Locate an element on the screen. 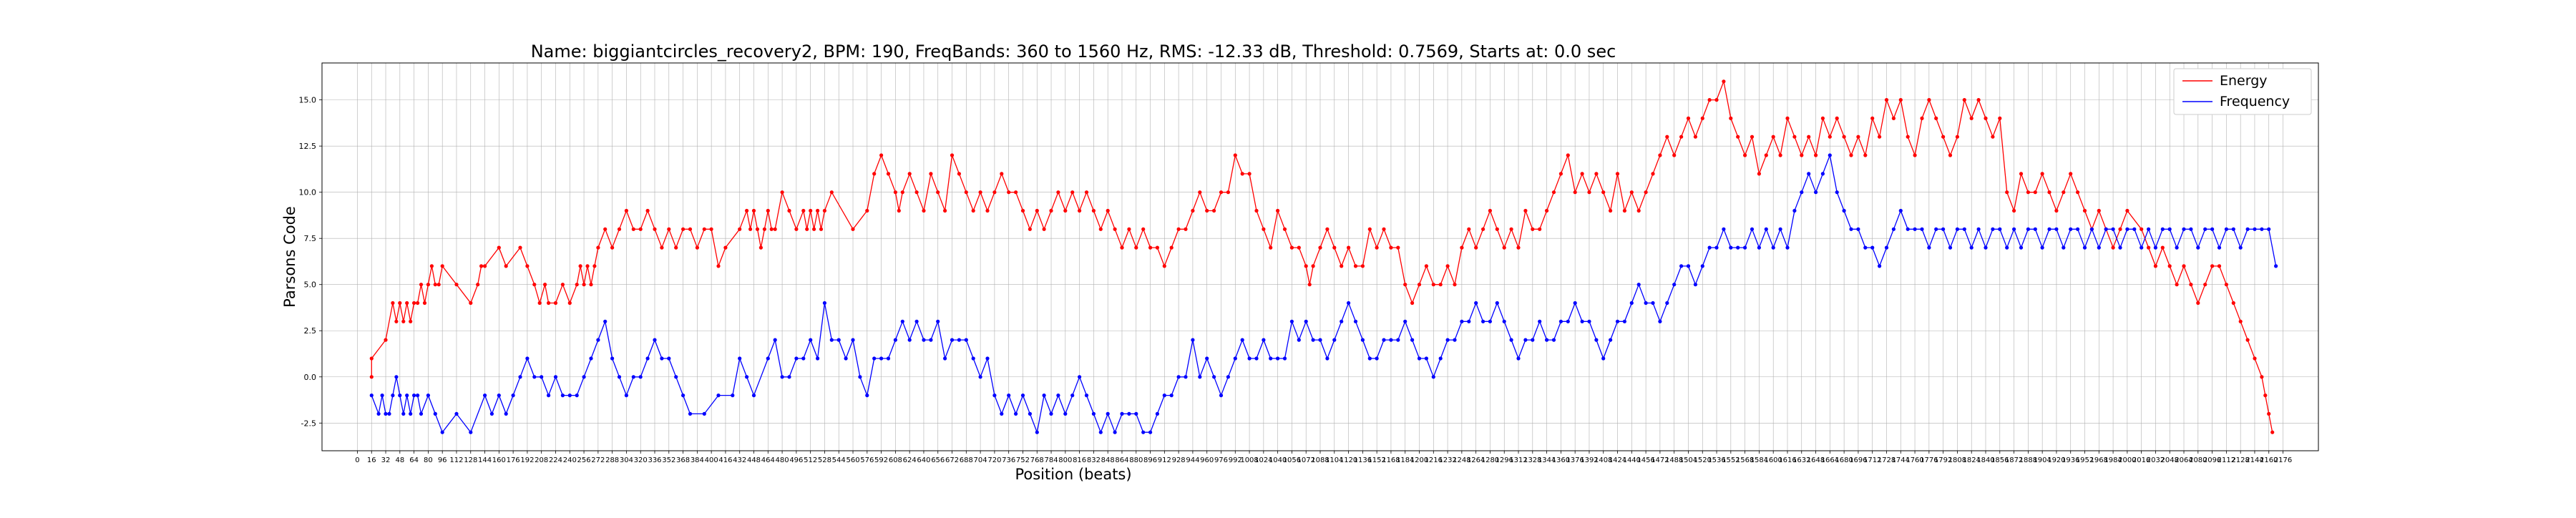 Image resolution: width=2576 pixels, height=518 pixels. y-tick-label: 5.0 is located at coordinates (310, 285).